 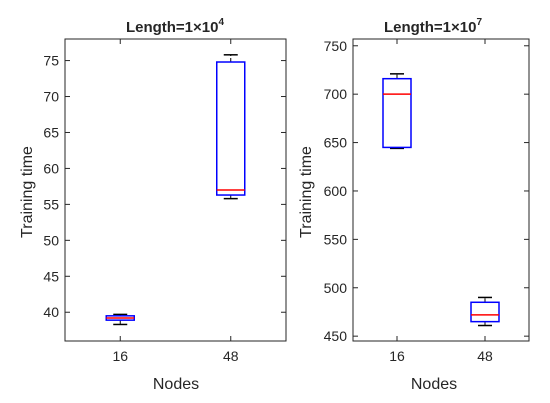 I want to click on x-tick-label-left: 48, so click(x=231, y=356).